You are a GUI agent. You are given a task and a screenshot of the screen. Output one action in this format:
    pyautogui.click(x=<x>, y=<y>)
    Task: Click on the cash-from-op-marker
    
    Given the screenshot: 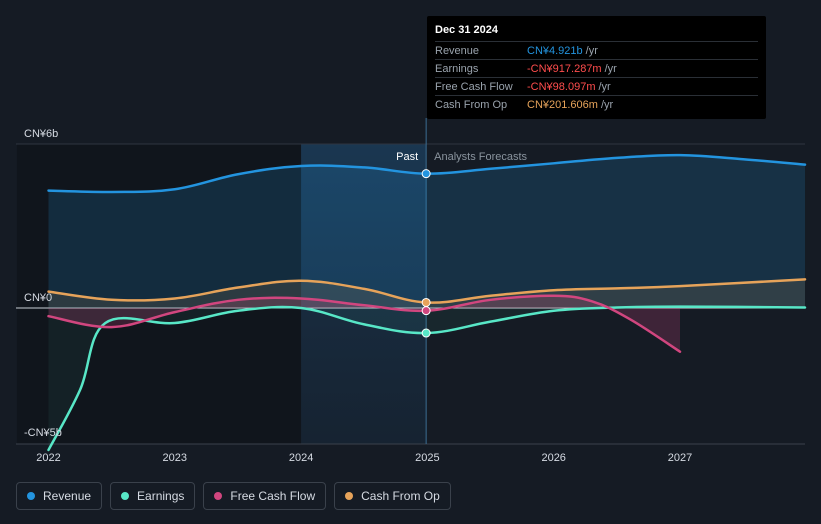 What is the action you would take?
    pyautogui.click(x=426, y=302)
    